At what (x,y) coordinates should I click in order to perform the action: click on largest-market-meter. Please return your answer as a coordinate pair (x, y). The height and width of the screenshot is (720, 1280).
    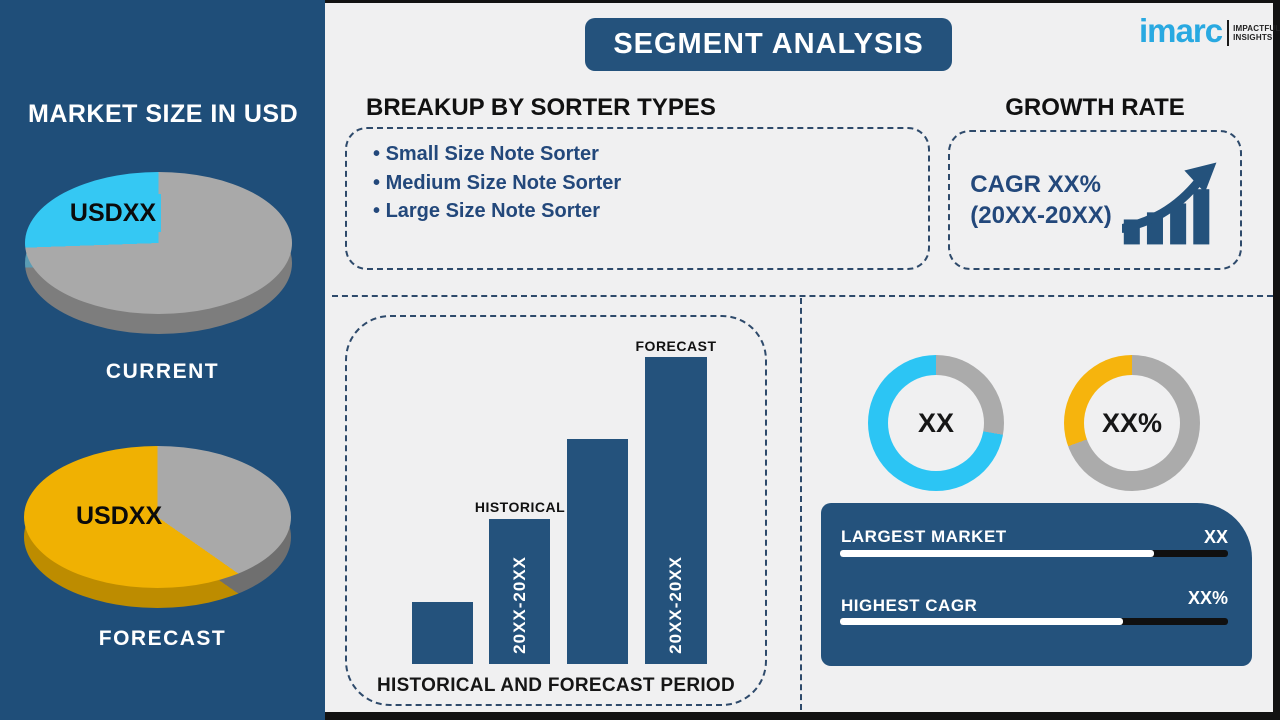
    Looking at the image, I should click on (1034, 553).